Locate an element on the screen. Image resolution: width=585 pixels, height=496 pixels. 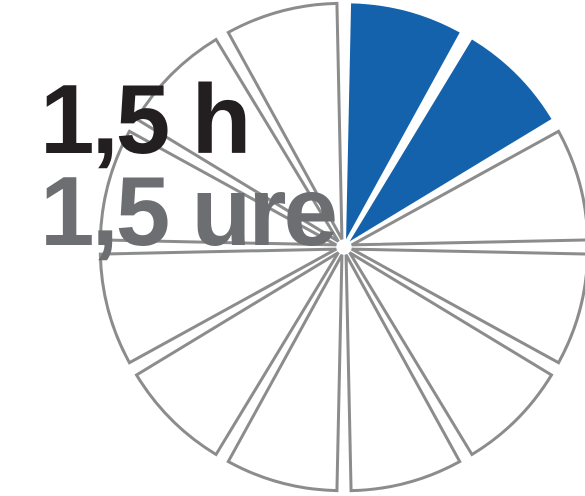
duration-label-ure: 1,5 ure is located at coordinates (189, 211).